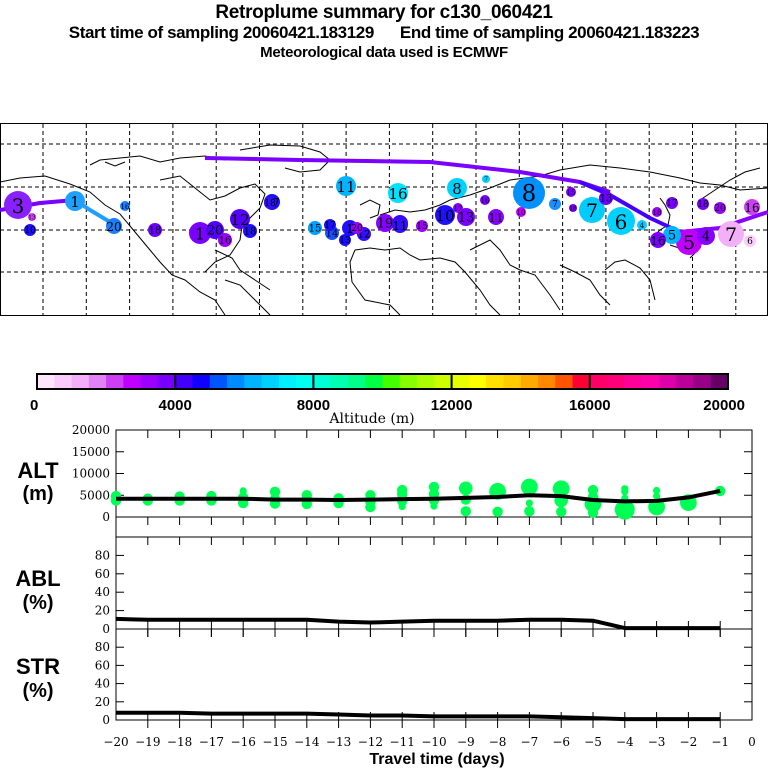 The height and width of the screenshot is (768, 768). What do you see at coordinates (457, 189) in the screenshot?
I see `marker-label: 8` at bounding box center [457, 189].